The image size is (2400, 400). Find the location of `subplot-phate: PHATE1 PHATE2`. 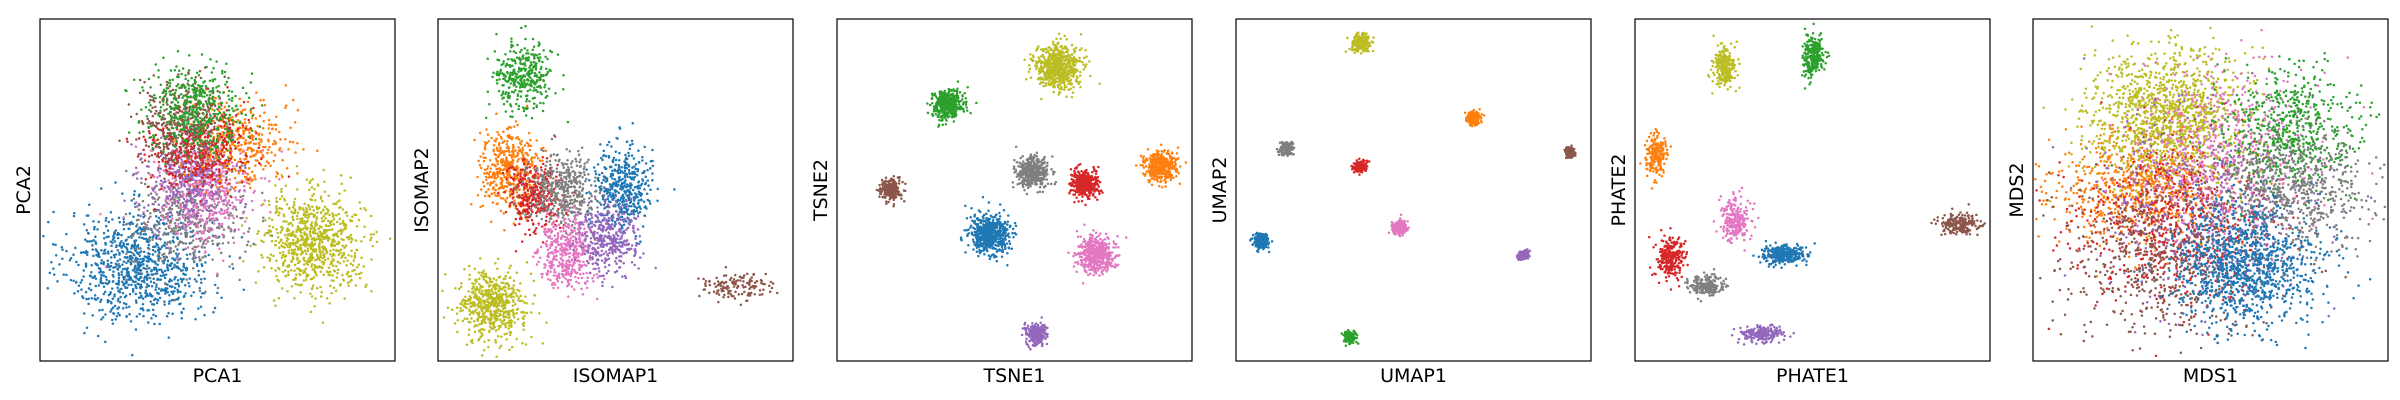

subplot-phate: PHATE1 PHATE2 is located at coordinates (1799, 202).